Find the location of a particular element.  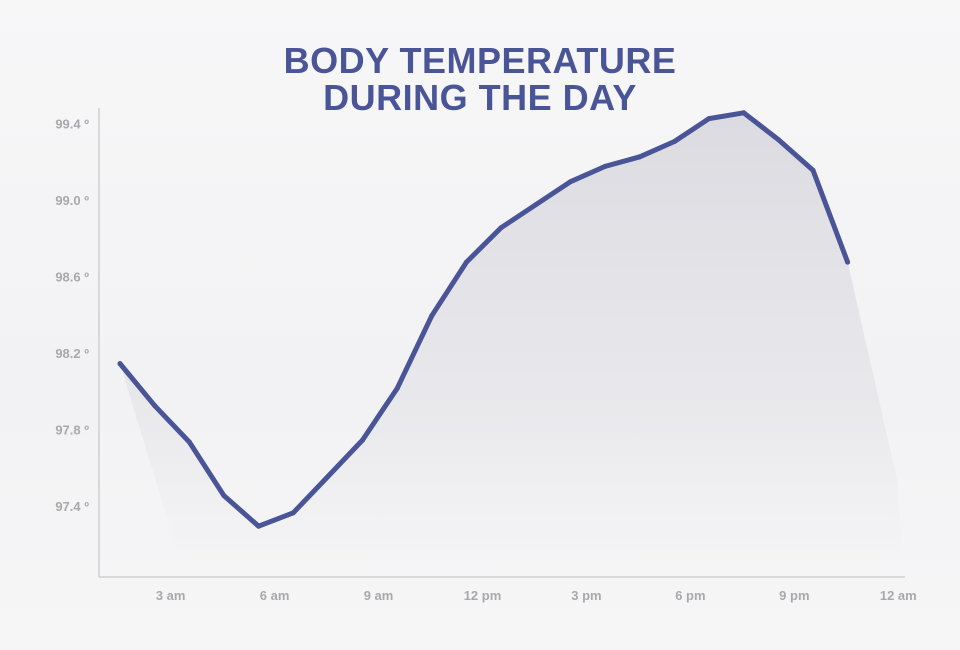

y-tick-label: 98.6 º is located at coordinates (72, 276).